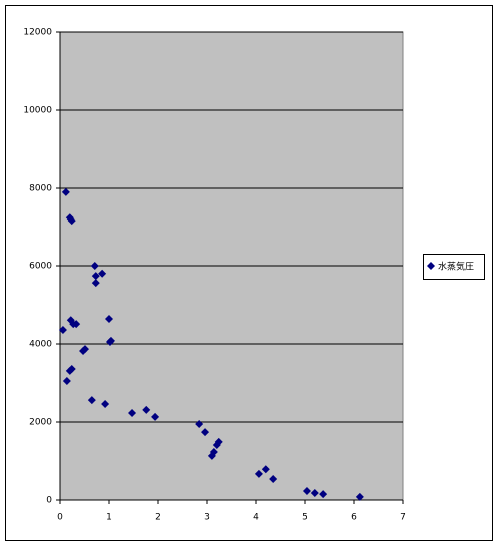  What do you see at coordinates (37, 111) in the screenshot?
I see `y-tick-label: 10000` at bounding box center [37, 111].